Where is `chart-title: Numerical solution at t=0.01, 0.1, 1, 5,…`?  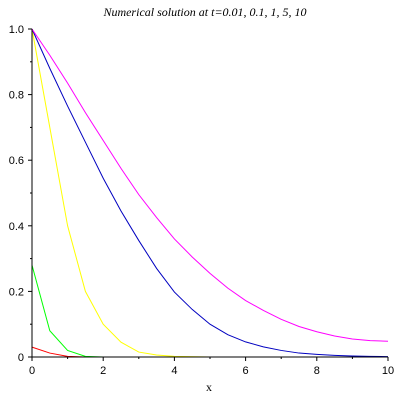
chart-title: Numerical solution at t=0.01, 0.1, 1, 5,… is located at coordinates (204, 12).